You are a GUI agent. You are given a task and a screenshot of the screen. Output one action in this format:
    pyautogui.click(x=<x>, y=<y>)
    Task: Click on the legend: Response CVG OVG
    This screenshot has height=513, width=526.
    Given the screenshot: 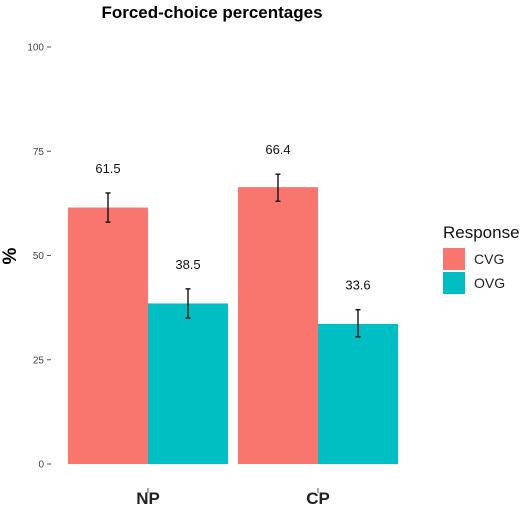 What is the action you would take?
    pyautogui.click(x=481, y=258)
    